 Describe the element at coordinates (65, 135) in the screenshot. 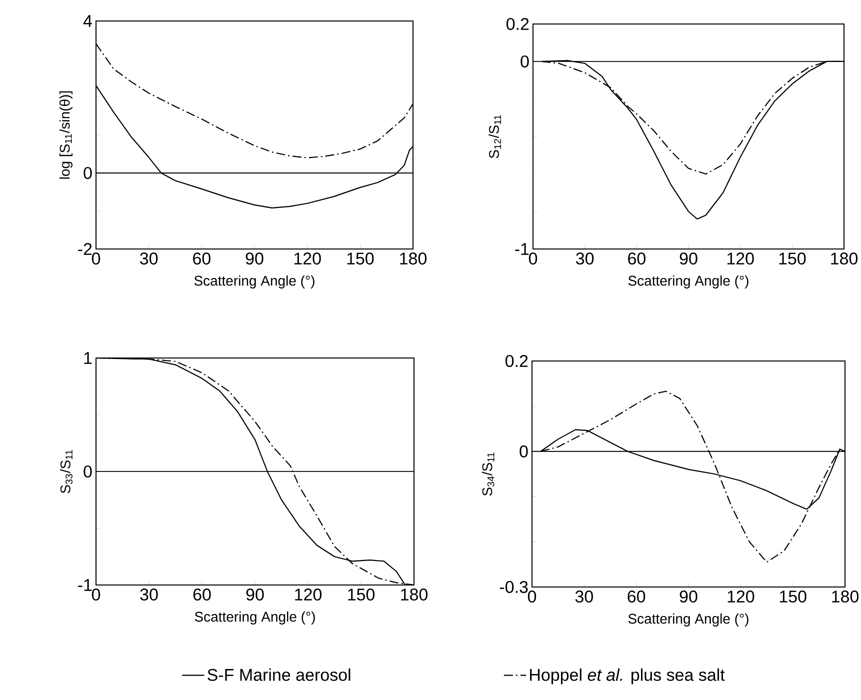

I see `y-axis-title: log [S$_{11}$/sin(θ)]` at that location.